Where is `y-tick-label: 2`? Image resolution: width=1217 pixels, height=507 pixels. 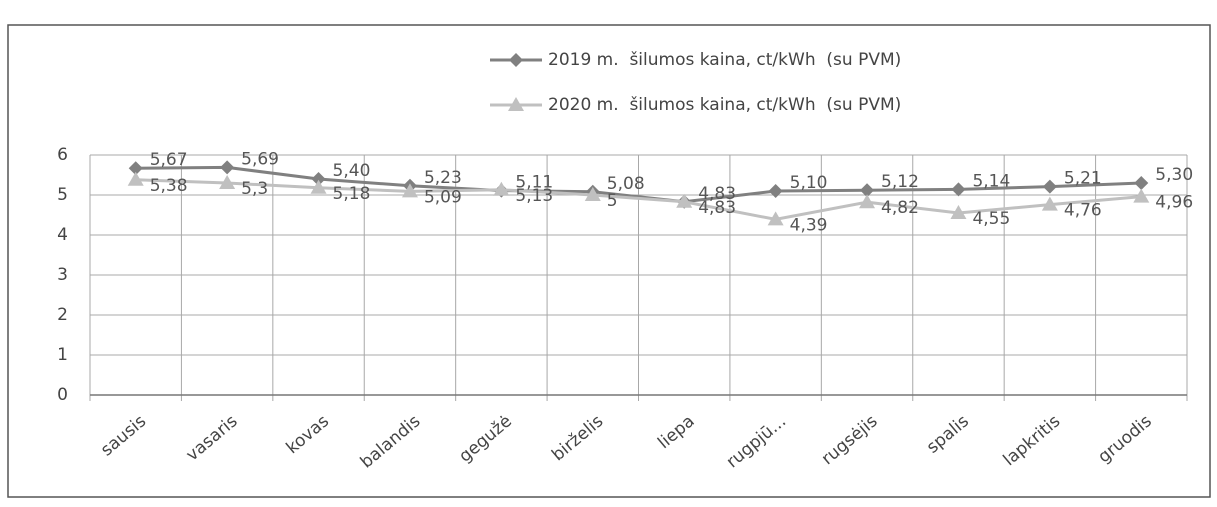
y-tick-label: 2 is located at coordinates (62, 315).